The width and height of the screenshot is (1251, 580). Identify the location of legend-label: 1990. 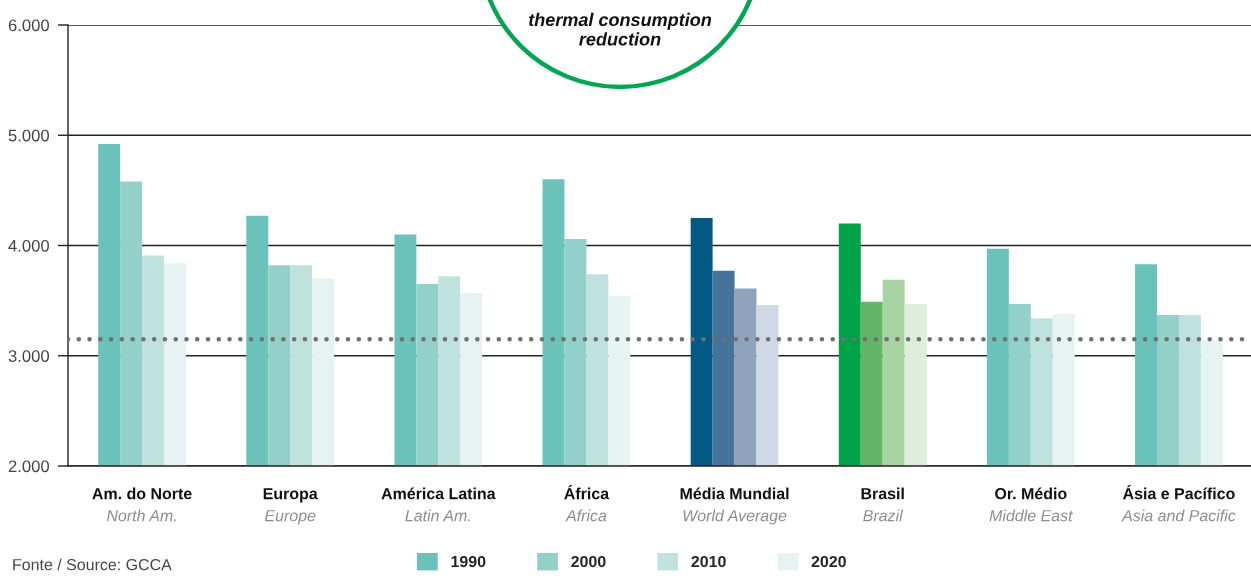
(468, 561).